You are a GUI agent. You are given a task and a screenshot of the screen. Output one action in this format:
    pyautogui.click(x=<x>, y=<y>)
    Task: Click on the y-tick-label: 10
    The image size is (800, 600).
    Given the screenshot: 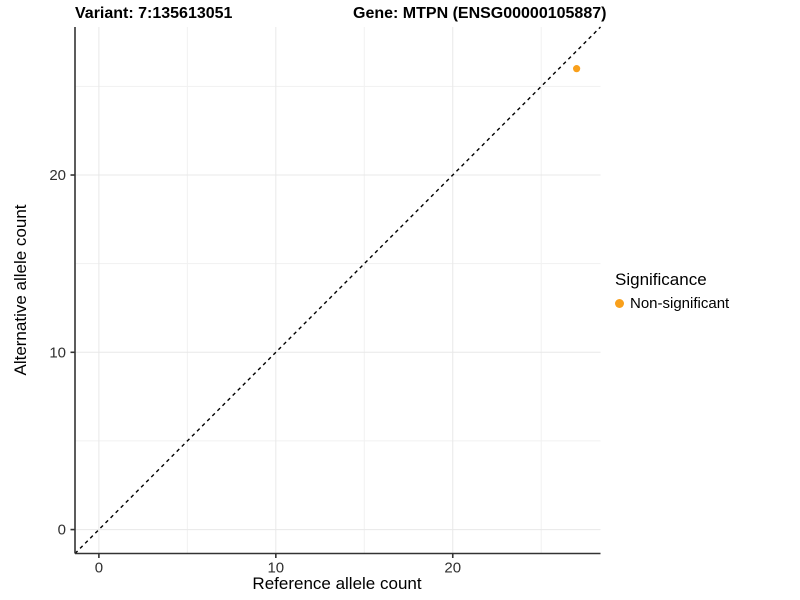 What is the action you would take?
    pyautogui.click(x=57, y=352)
    